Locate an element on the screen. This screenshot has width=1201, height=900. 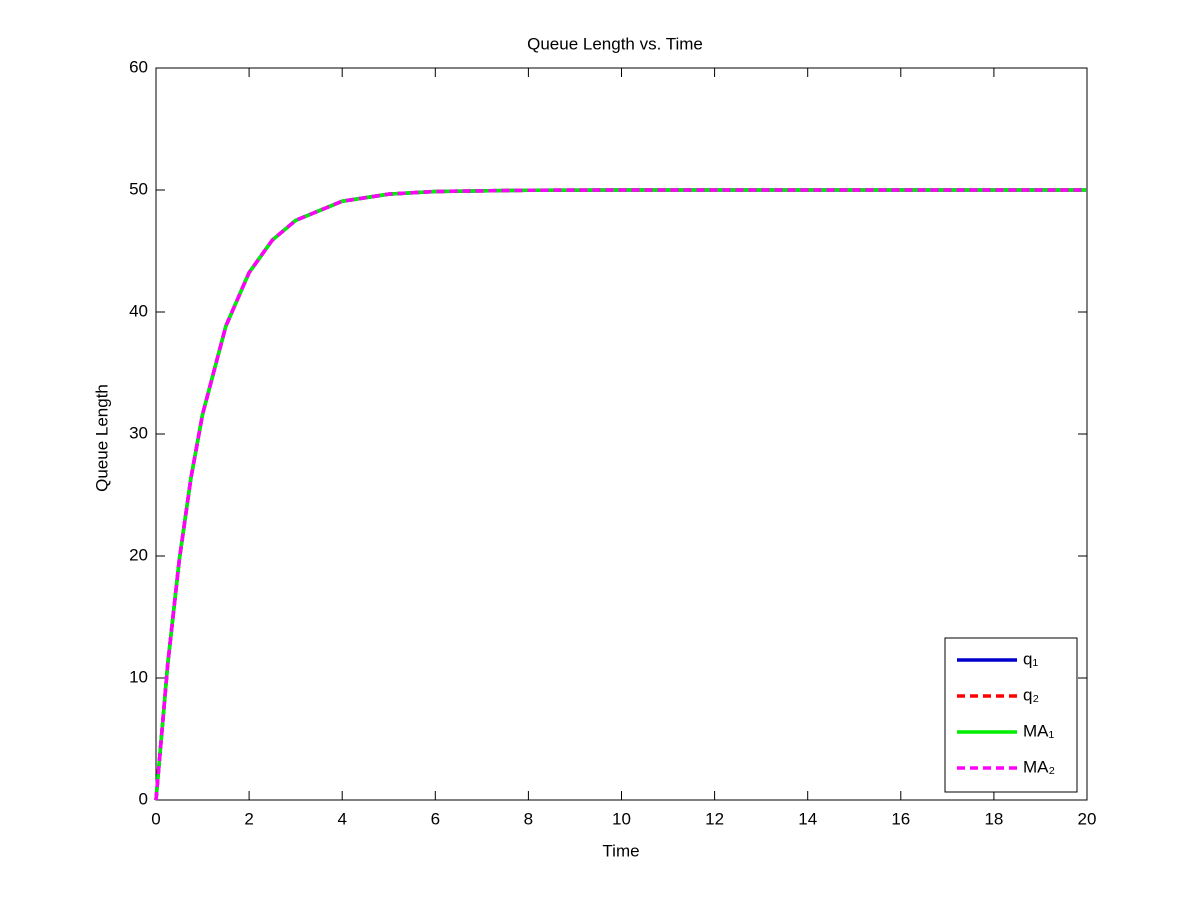
x-tick-label: 0 is located at coordinates (155, 818).